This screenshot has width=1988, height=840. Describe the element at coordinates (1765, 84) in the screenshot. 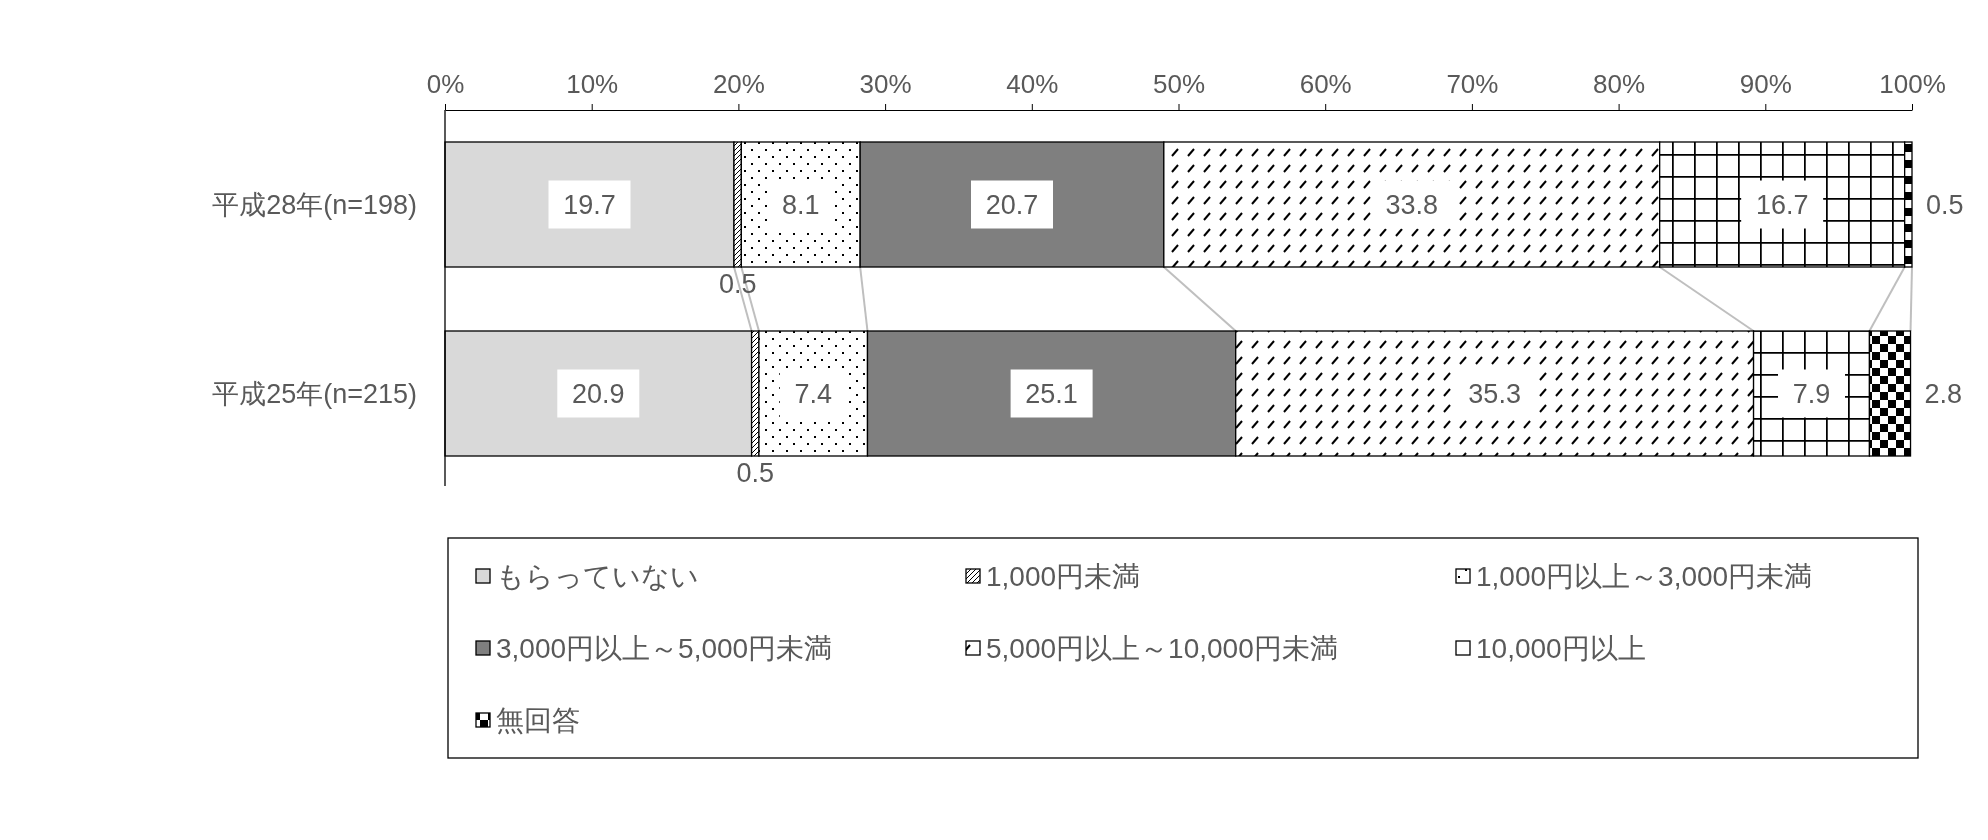

I see `x-tick-label: 90%` at that location.